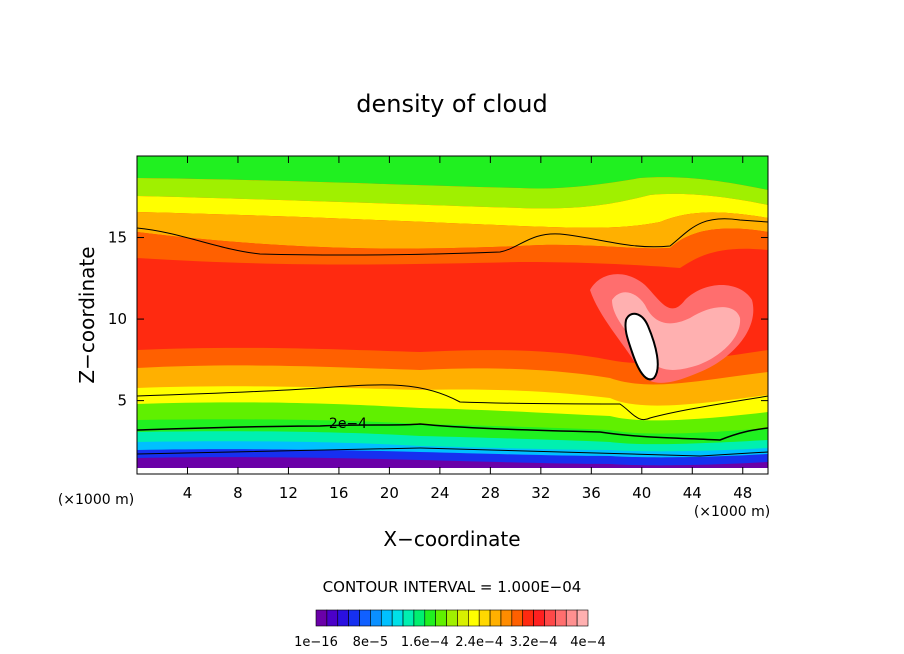 The image size is (904, 654). What do you see at coordinates (452, 452) in the screenshot?
I see `contour-line-base` at bounding box center [452, 452].